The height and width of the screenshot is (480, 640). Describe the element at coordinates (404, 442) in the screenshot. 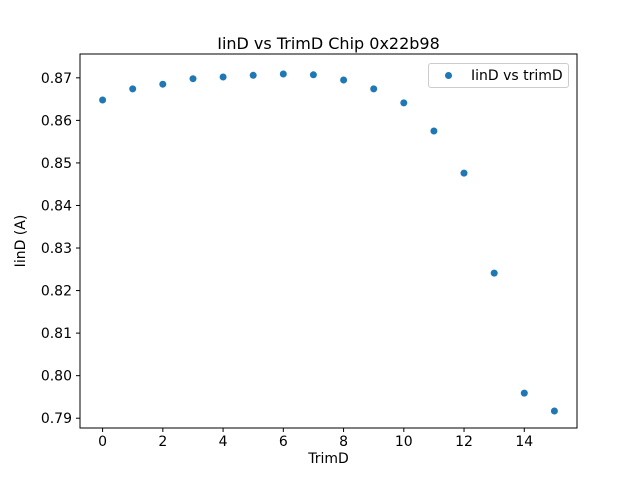

I see `x-tick-label: 10` at that location.